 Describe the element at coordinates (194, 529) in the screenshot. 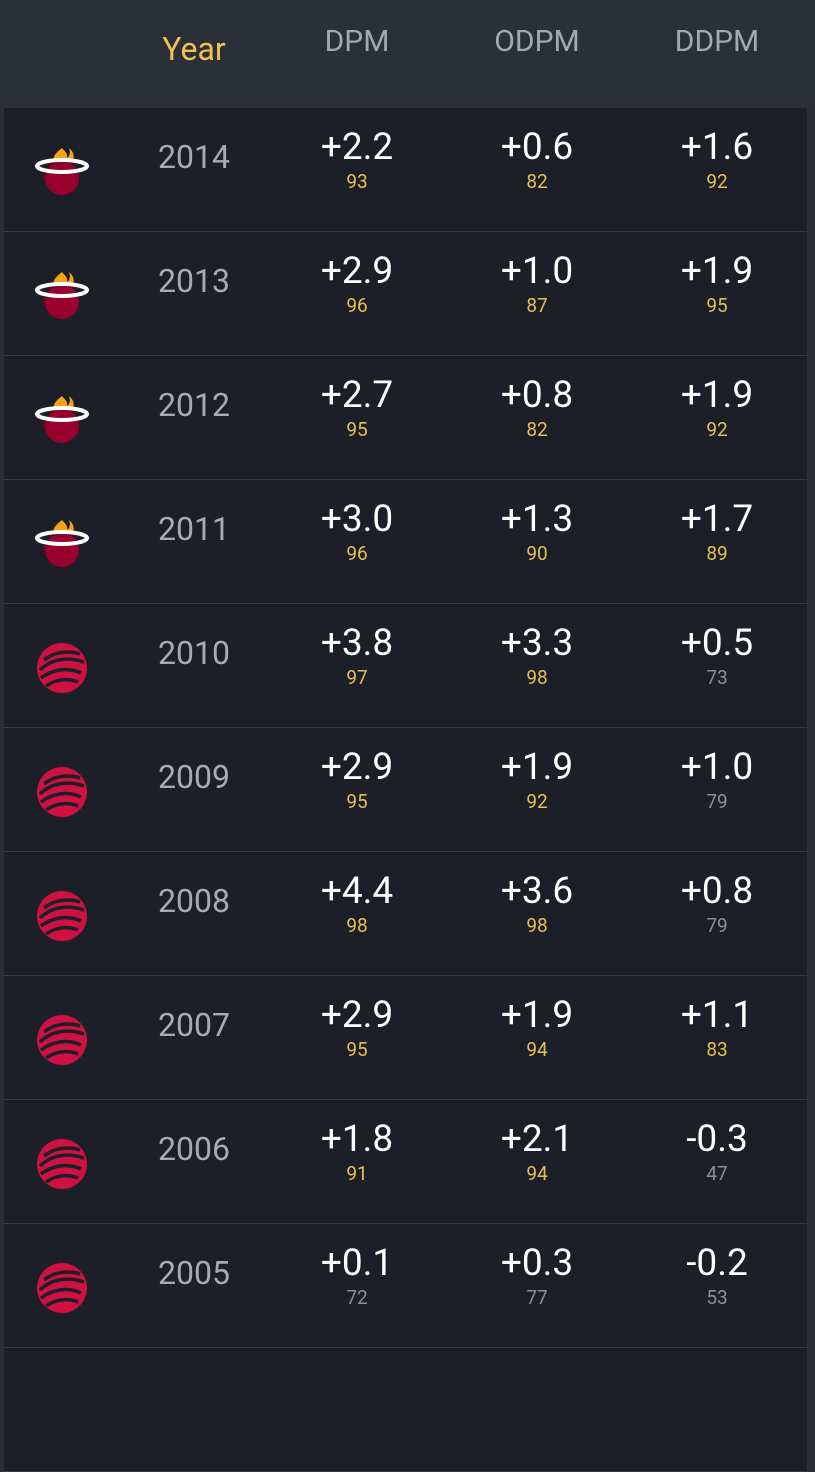

I see `year: 2011` at that location.